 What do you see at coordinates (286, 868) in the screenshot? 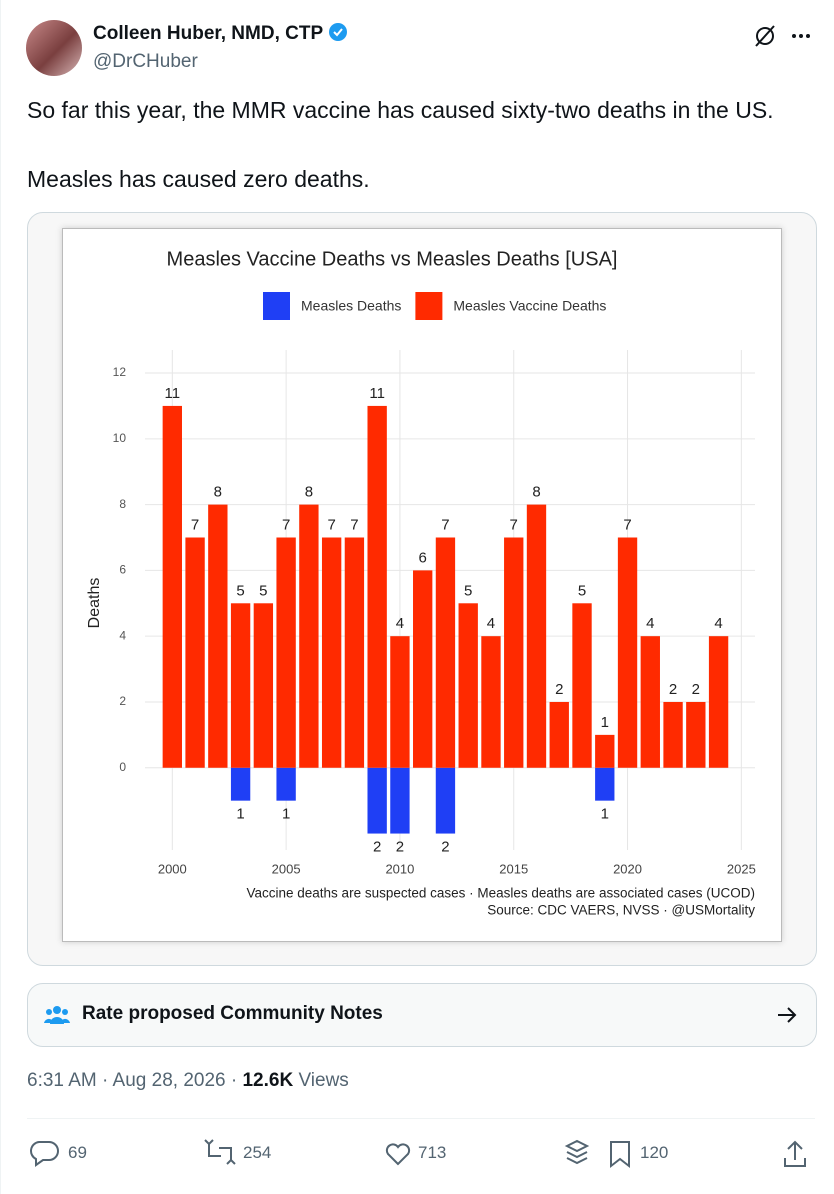
I see `x-tick-label: 2005` at bounding box center [286, 868].